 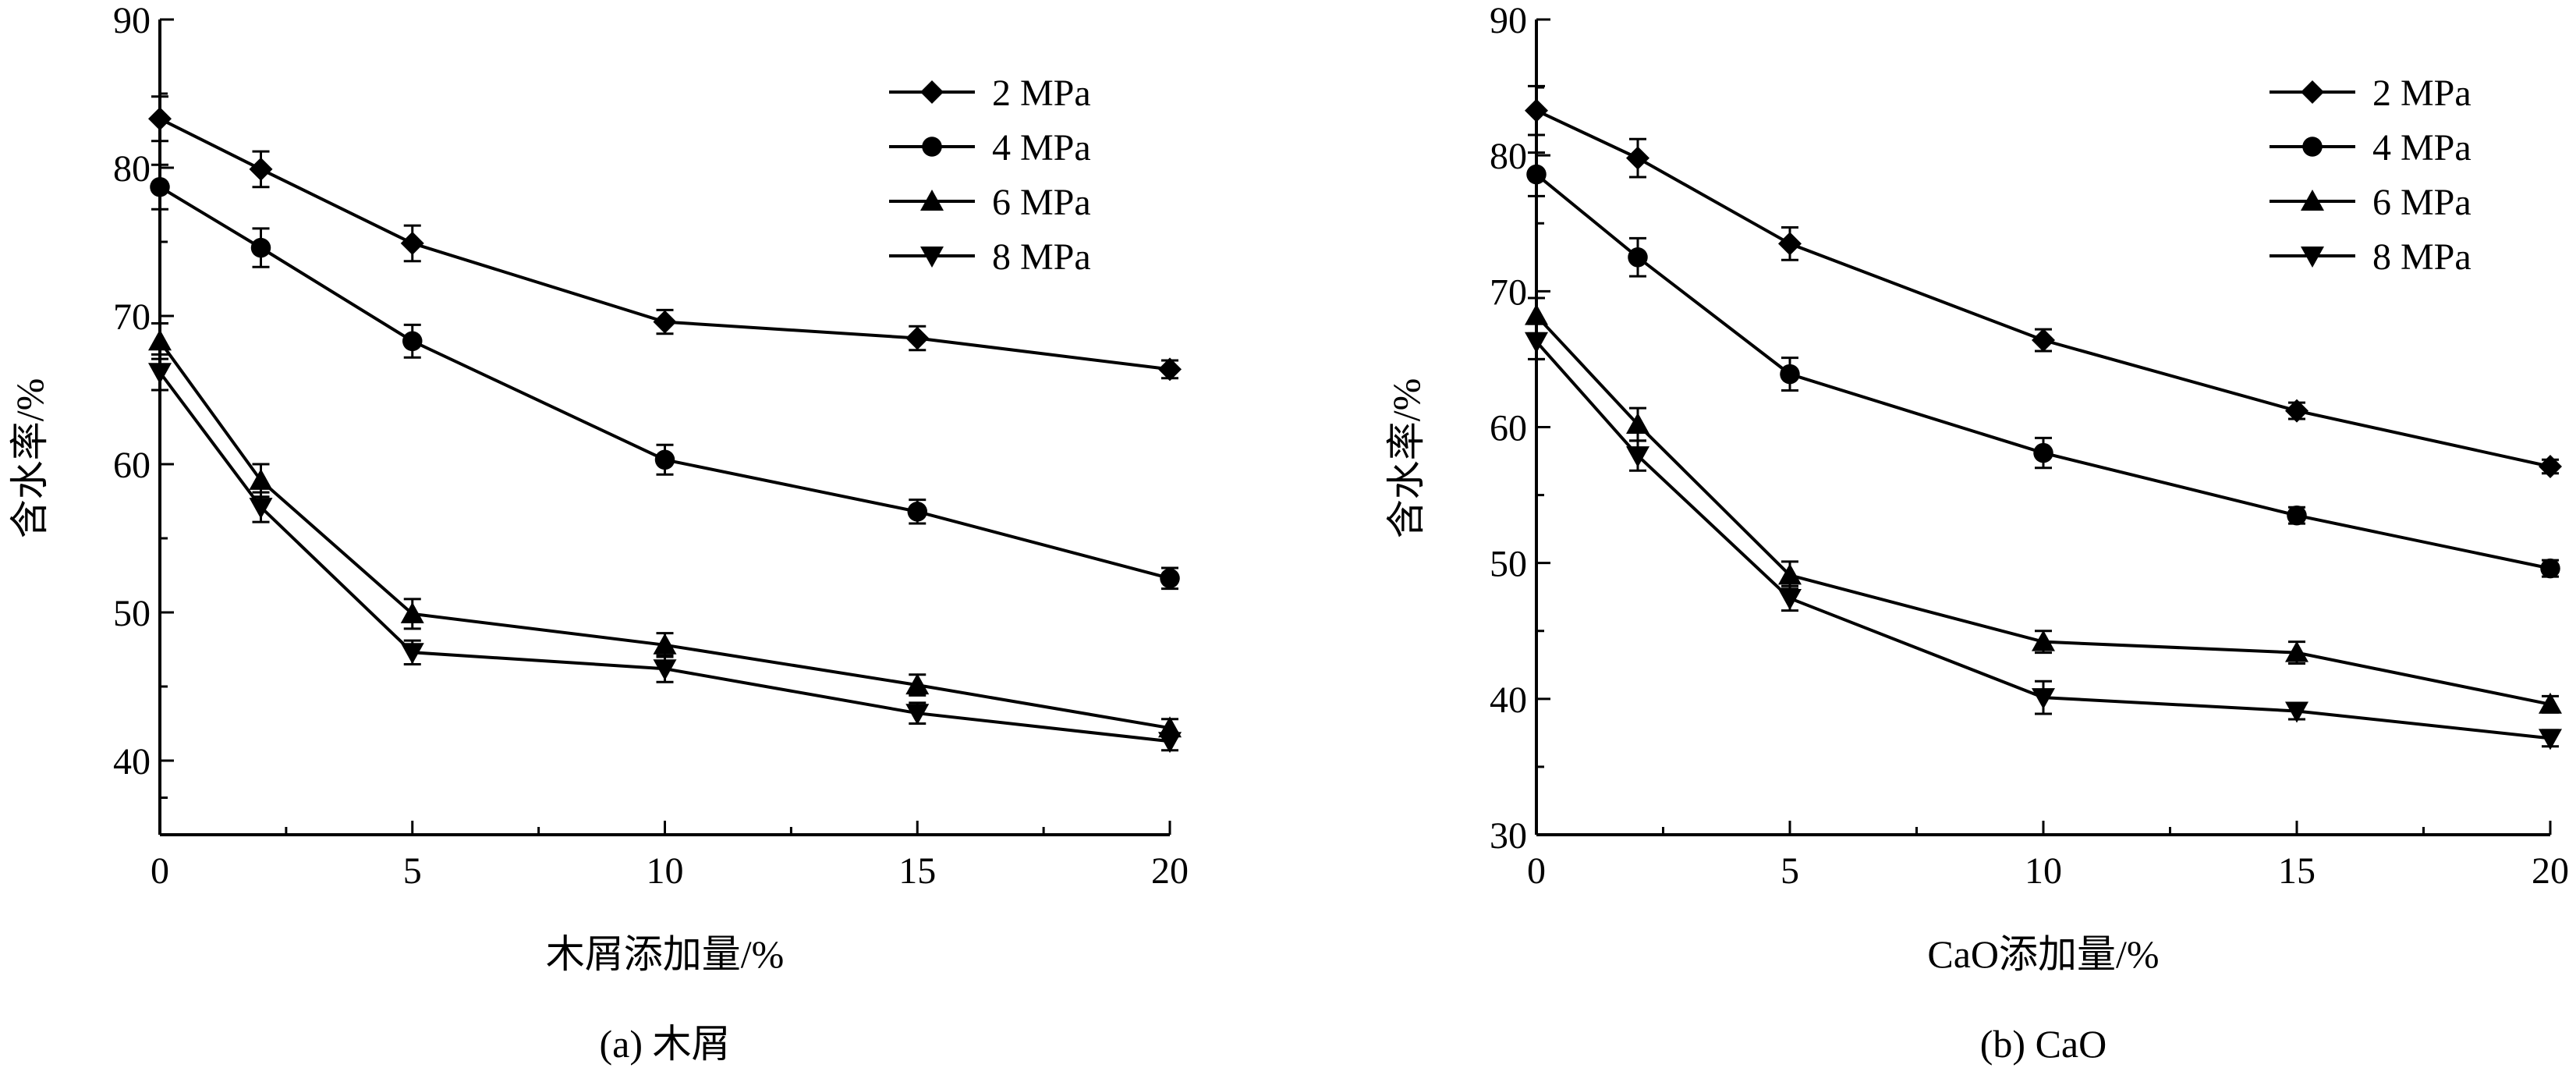 What do you see at coordinates (1508, 836) in the screenshot?
I see `y-tick-label: 30` at bounding box center [1508, 836].